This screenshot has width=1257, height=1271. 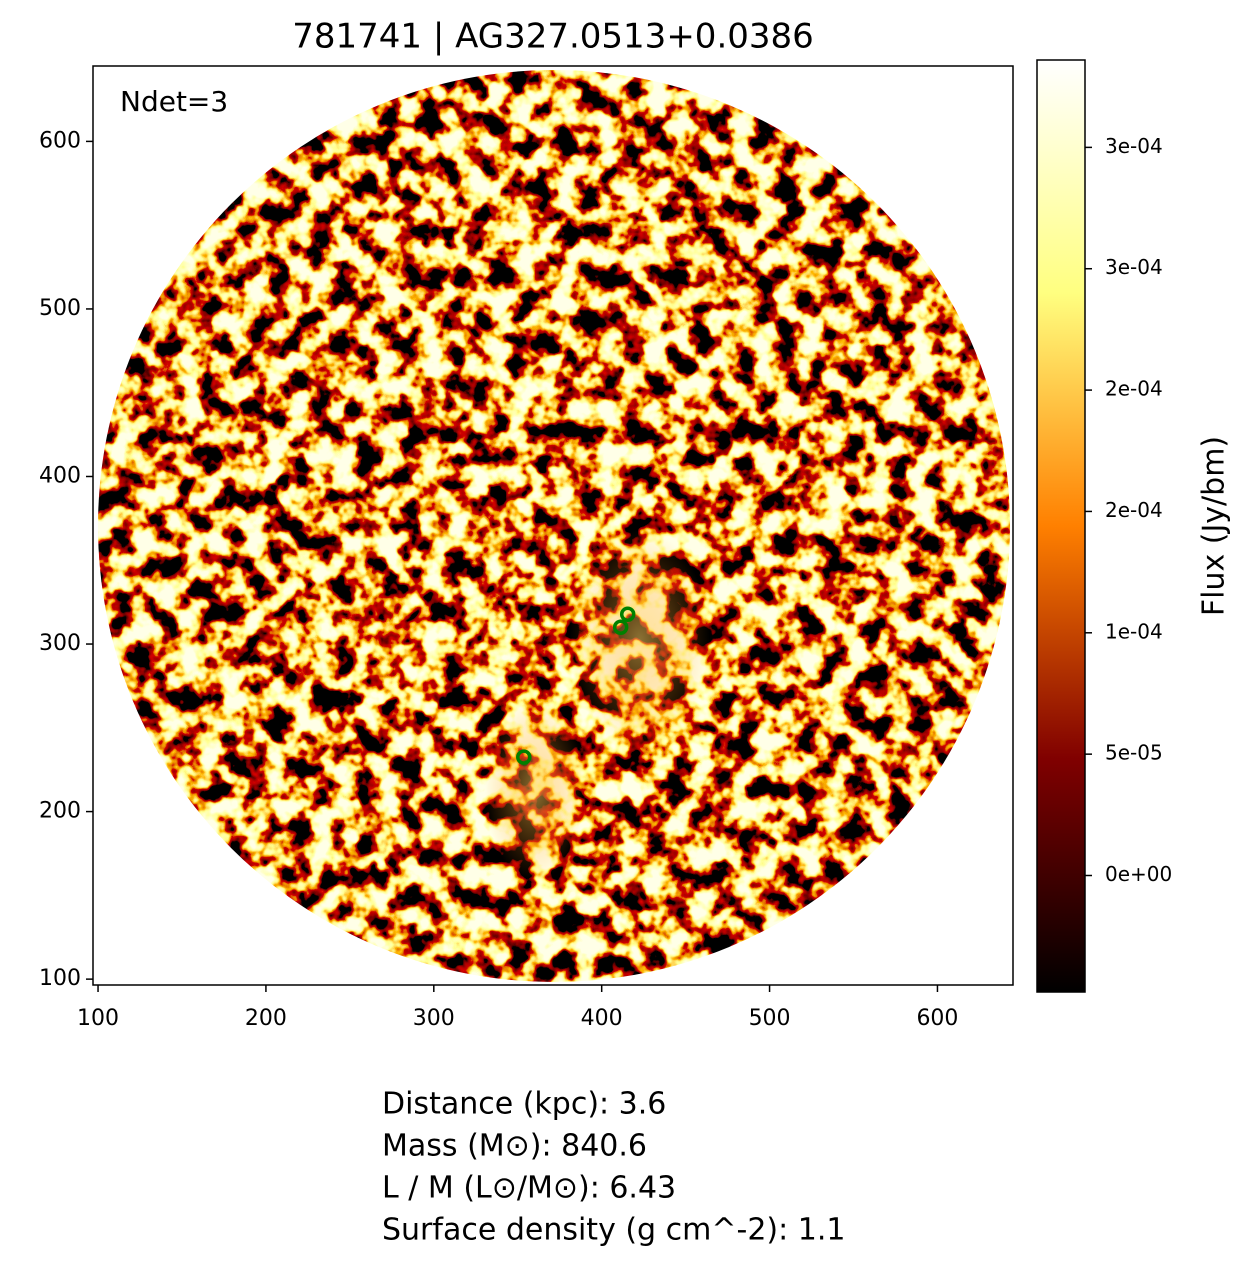 I want to click on x-tick-label: 200, so click(x=266, y=1018).